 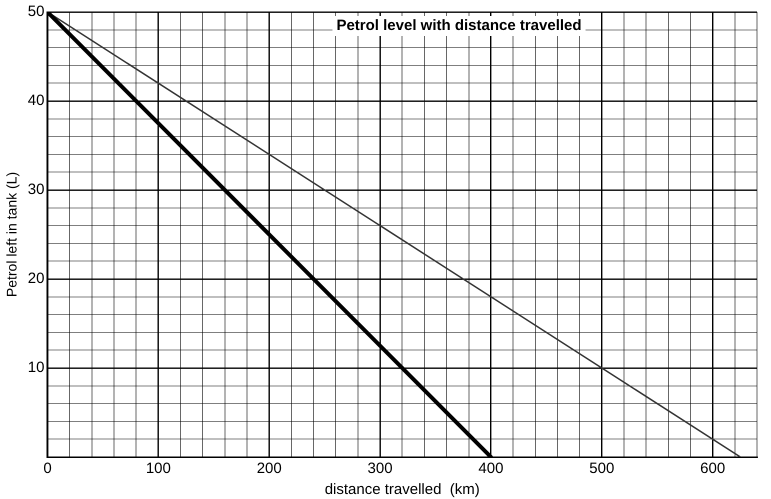 What do you see at coordinates (47, 469) in the screenshot?
I see `x-tick-label: 0` at bounding box center [47, 469].